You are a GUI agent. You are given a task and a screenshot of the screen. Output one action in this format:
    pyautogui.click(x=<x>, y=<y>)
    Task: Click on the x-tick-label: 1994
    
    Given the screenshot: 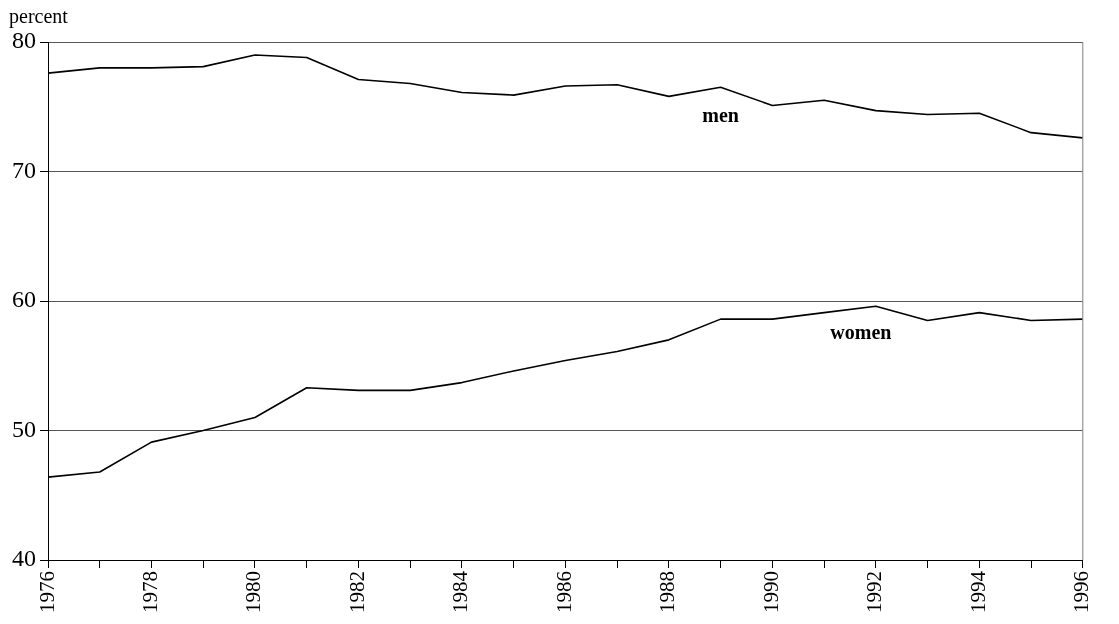 What is the action you would take?
    pyautogui.click(x=977, y=591)
    